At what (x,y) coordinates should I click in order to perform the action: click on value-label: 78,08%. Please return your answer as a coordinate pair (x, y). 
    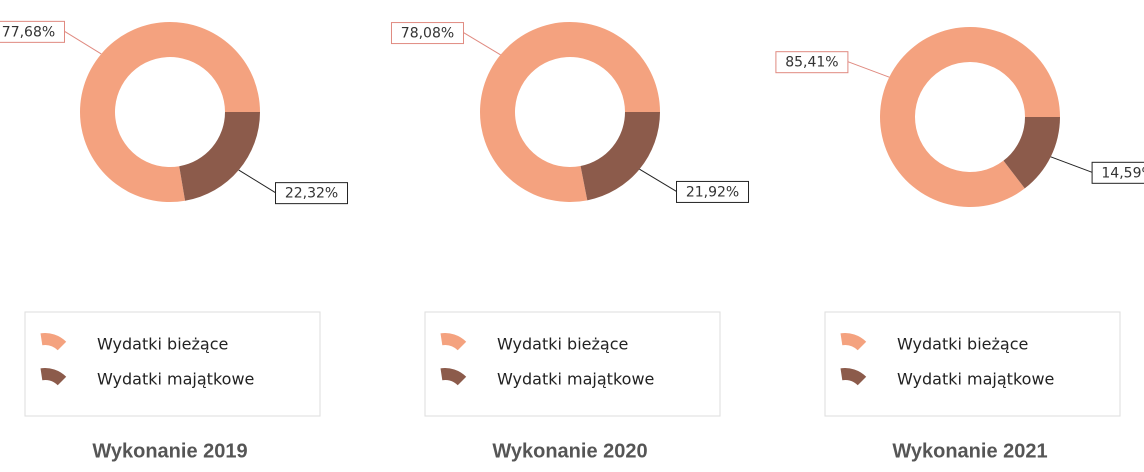
    Looking at the image, I should click on (427, 34).